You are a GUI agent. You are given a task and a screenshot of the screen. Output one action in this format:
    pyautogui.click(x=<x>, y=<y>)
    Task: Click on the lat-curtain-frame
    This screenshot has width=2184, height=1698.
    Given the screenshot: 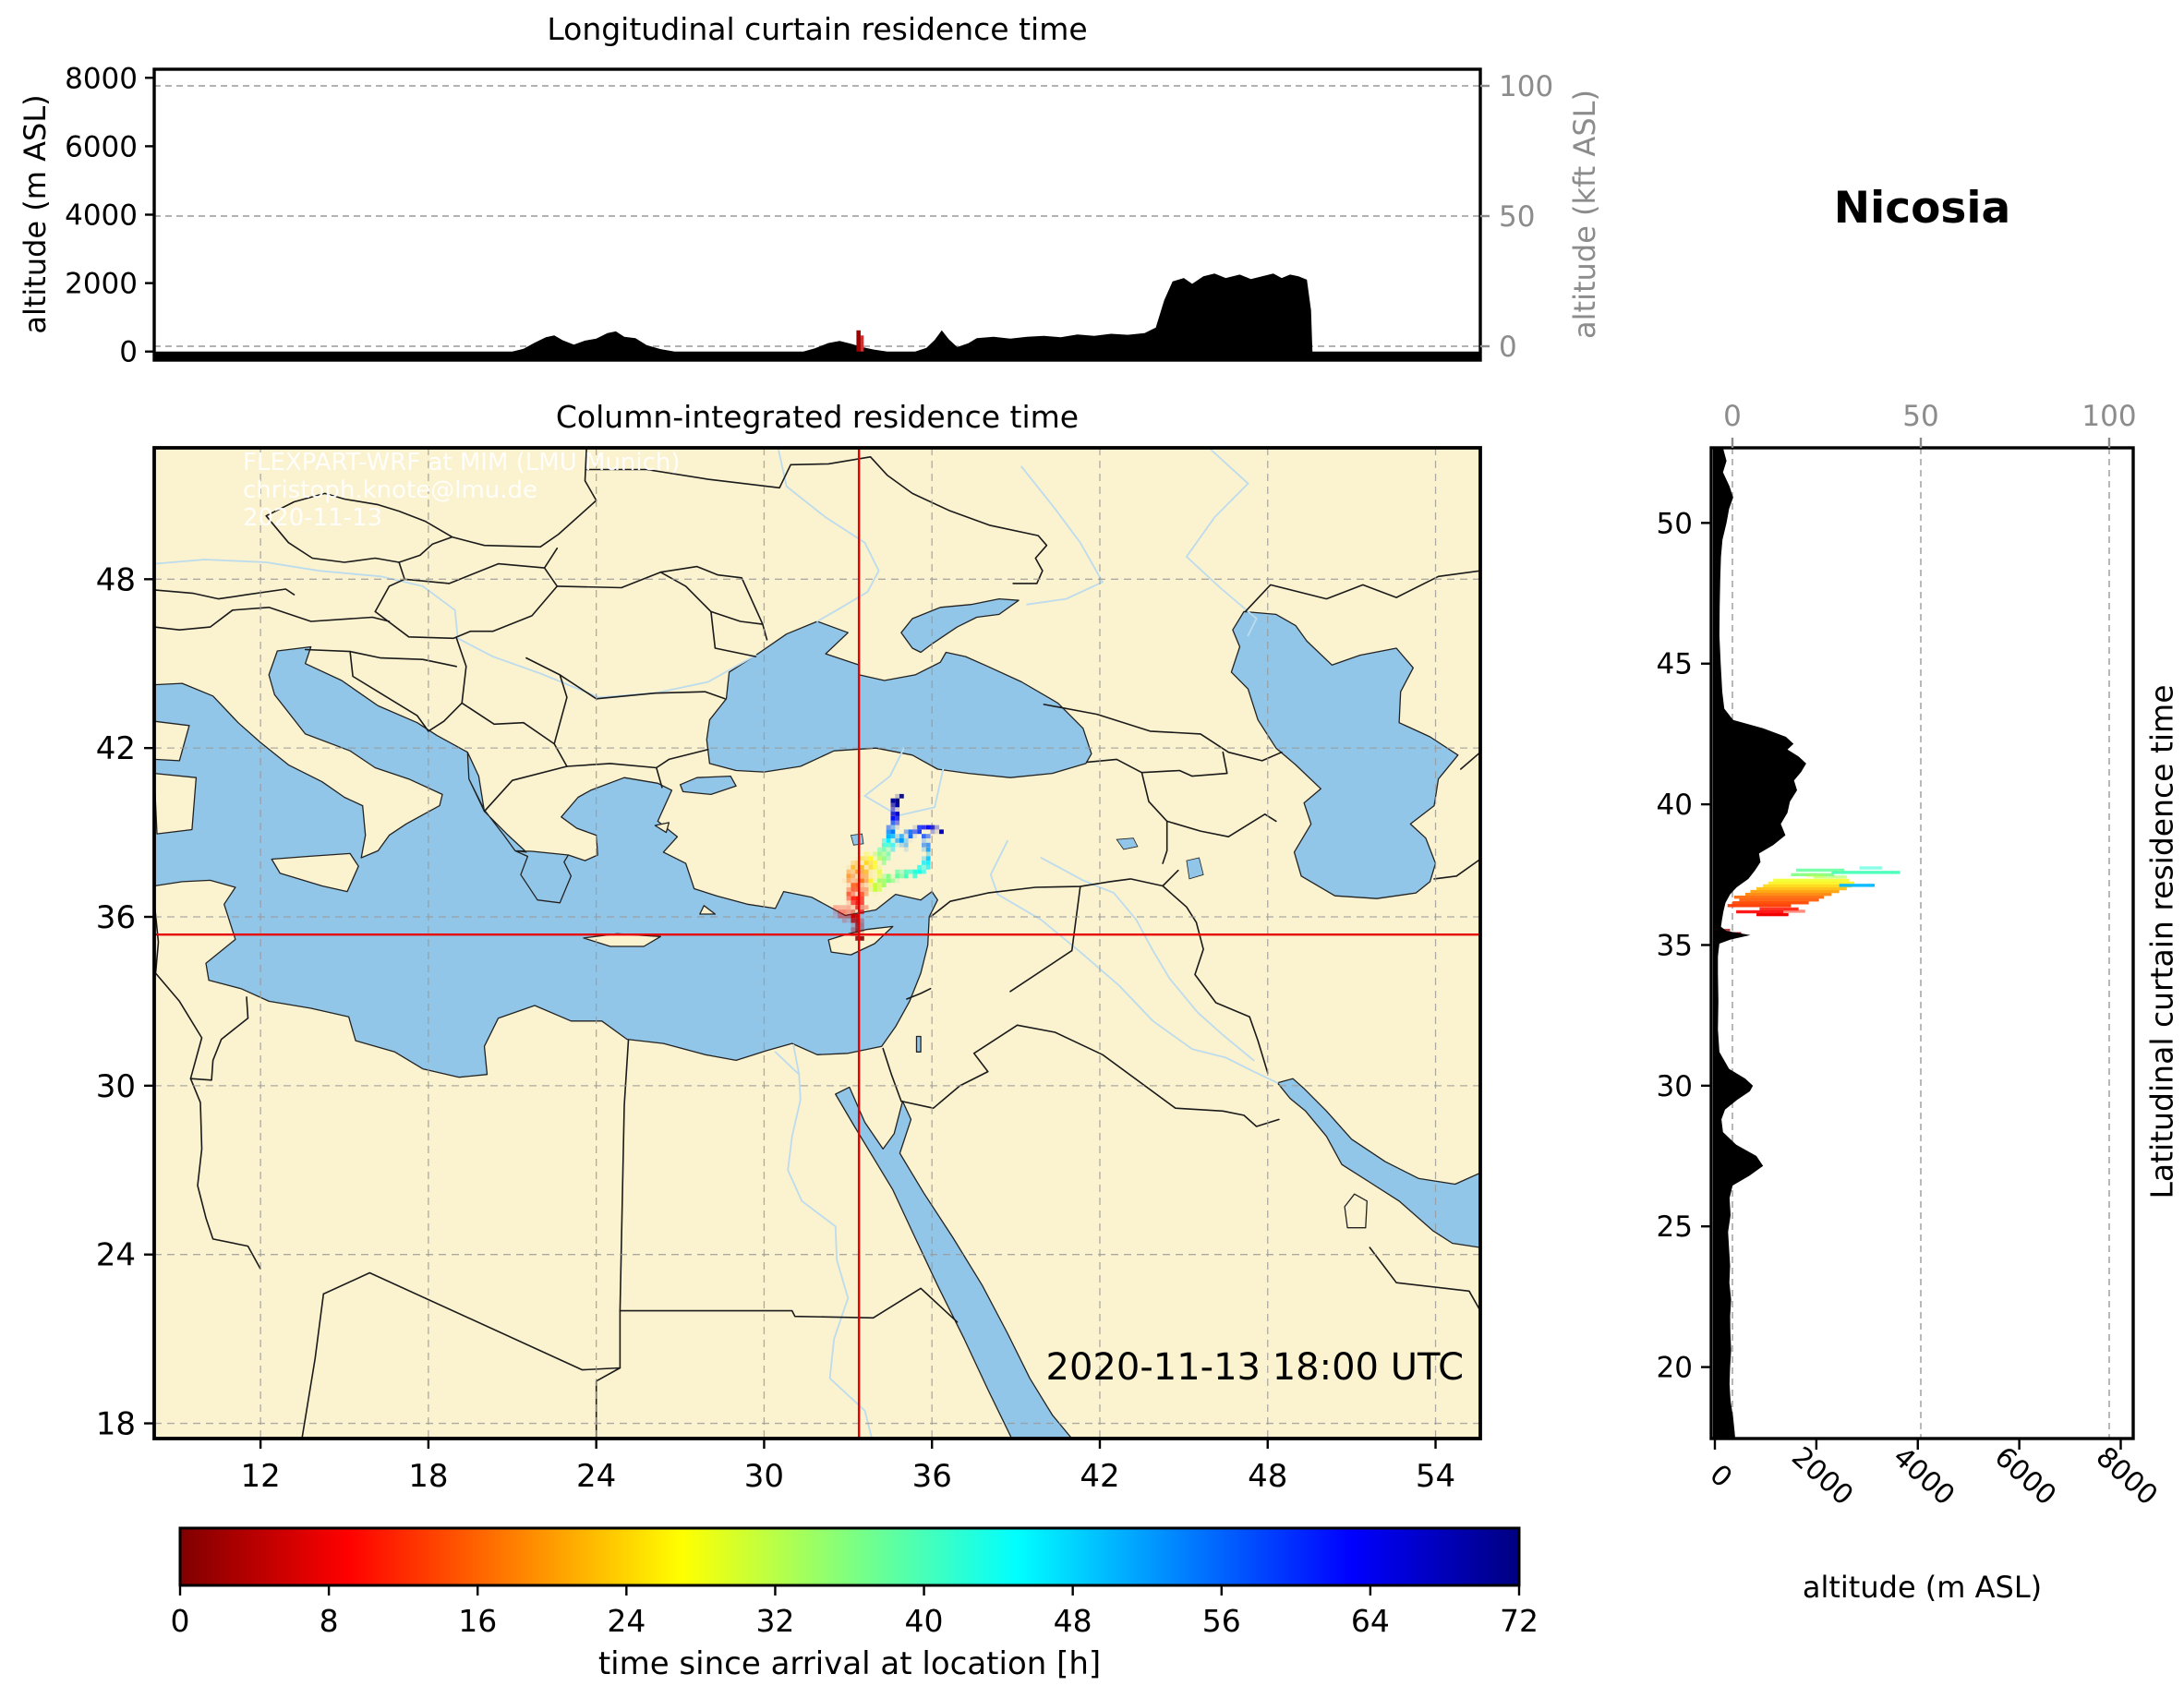 What is the action you would take?
    pyautogui.click(x=1922, y=943)
    